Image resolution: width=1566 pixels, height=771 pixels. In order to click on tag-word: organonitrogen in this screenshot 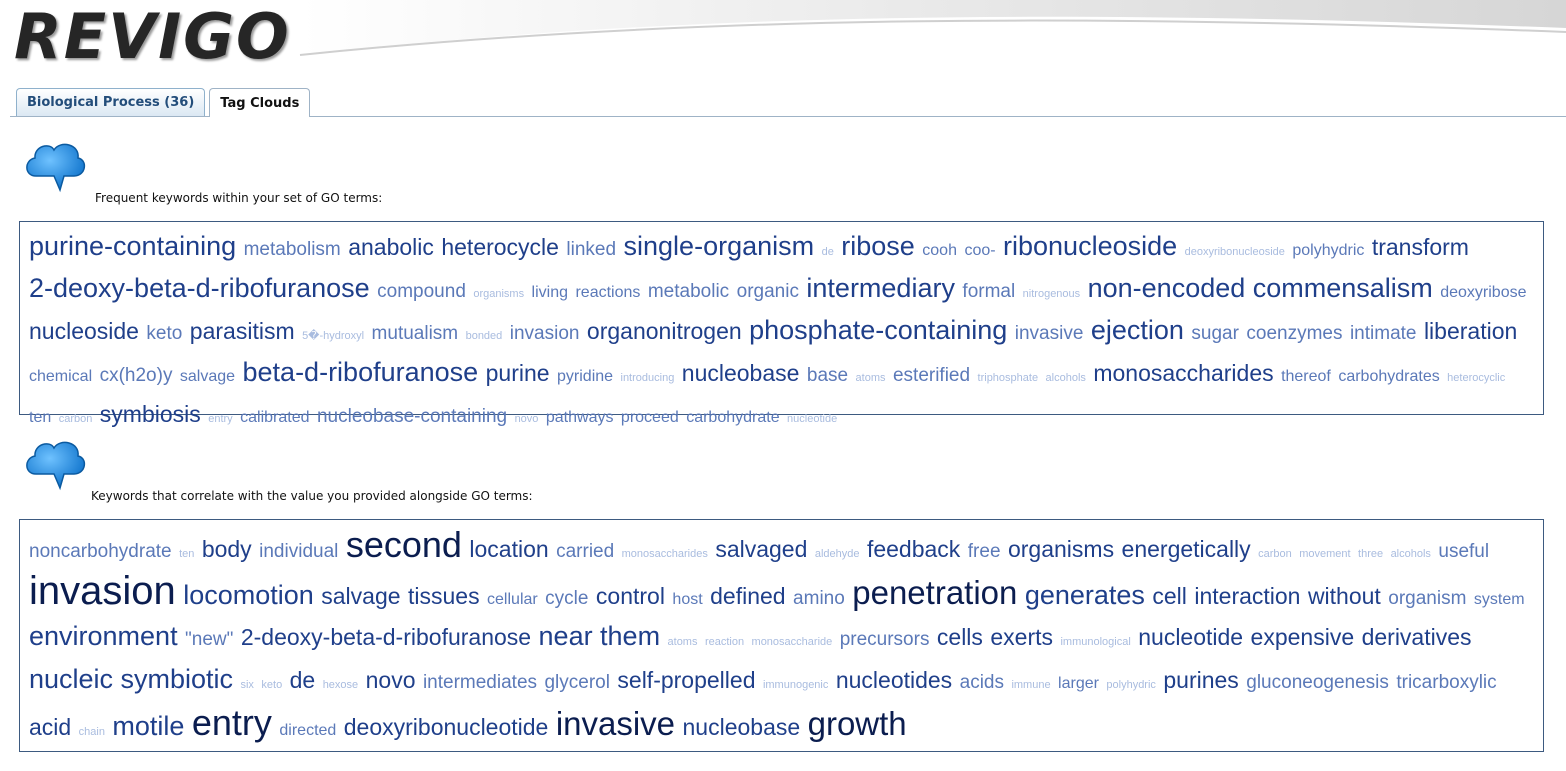, I will do `click(664, 331)`.